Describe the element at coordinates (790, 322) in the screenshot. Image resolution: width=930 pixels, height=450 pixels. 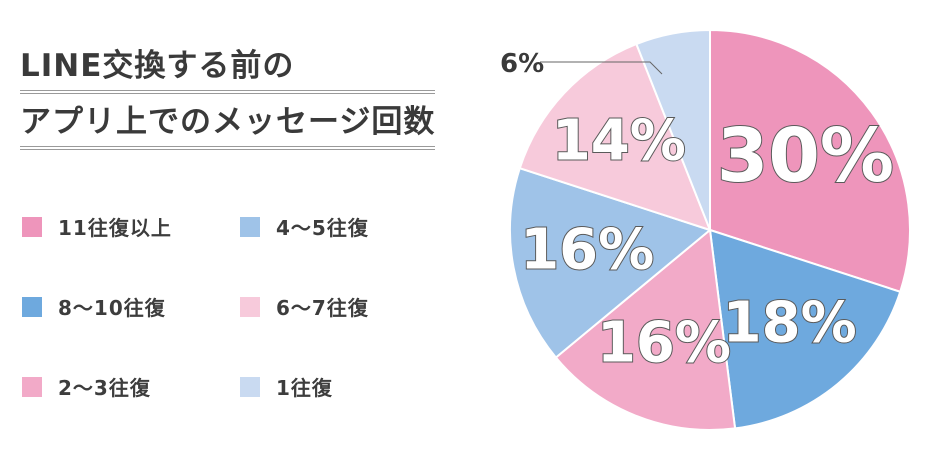
I see `slice-label-1: 18%` at that location.